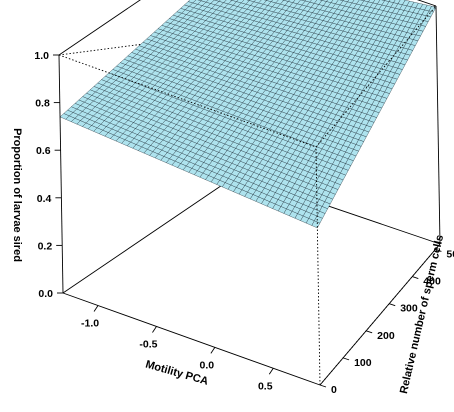  What do you see at coordinates (17, 195) in the screenshot?
I see `z-axis-title: Proportion of larvae sired` at bounding box center [17, 195].